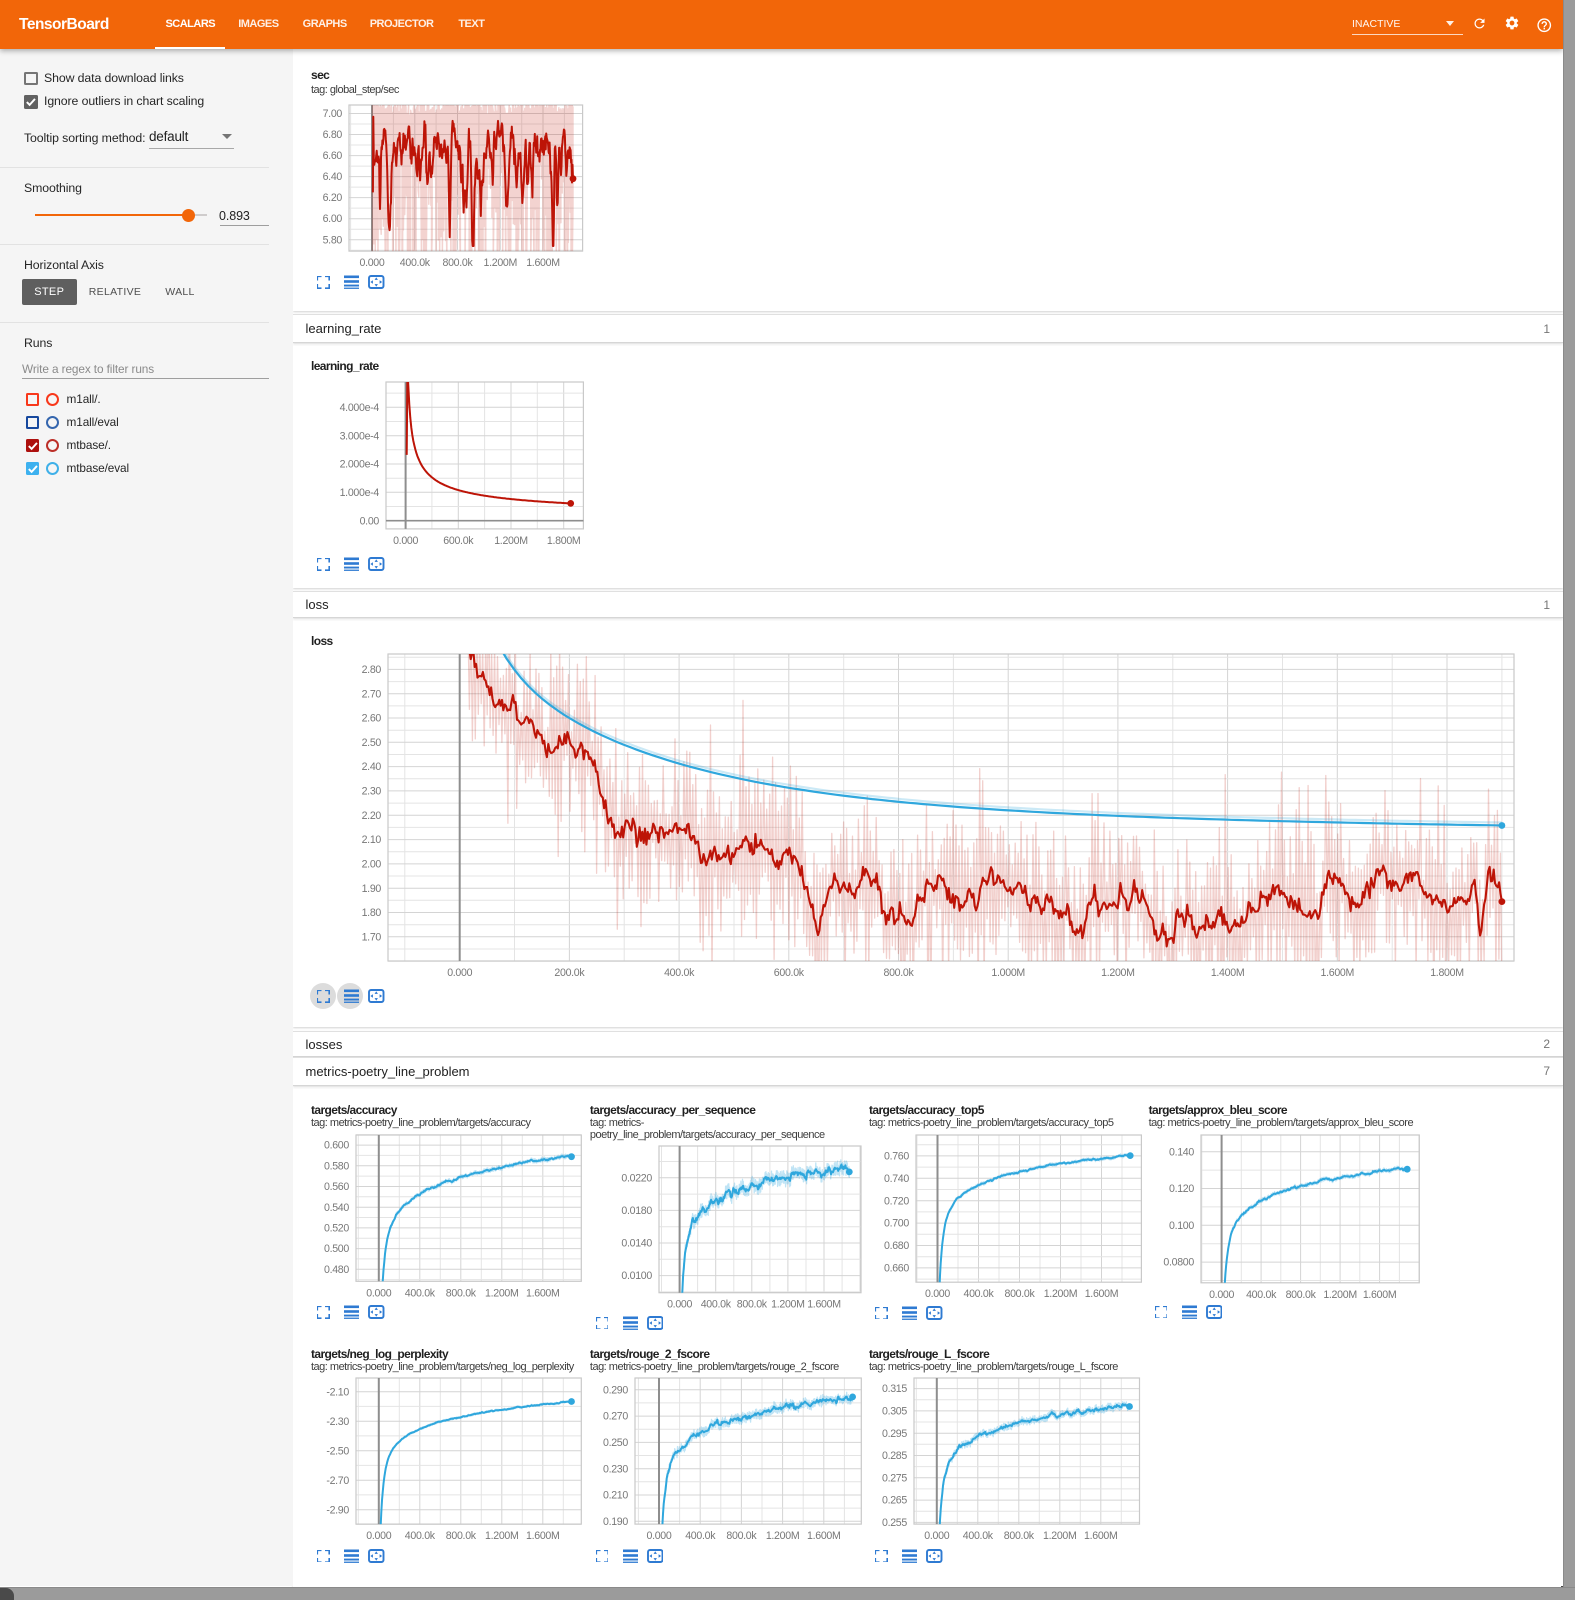 The image size is (1575, 1600). I want to click on svg-text: 0.0220, so click(636, 1179).